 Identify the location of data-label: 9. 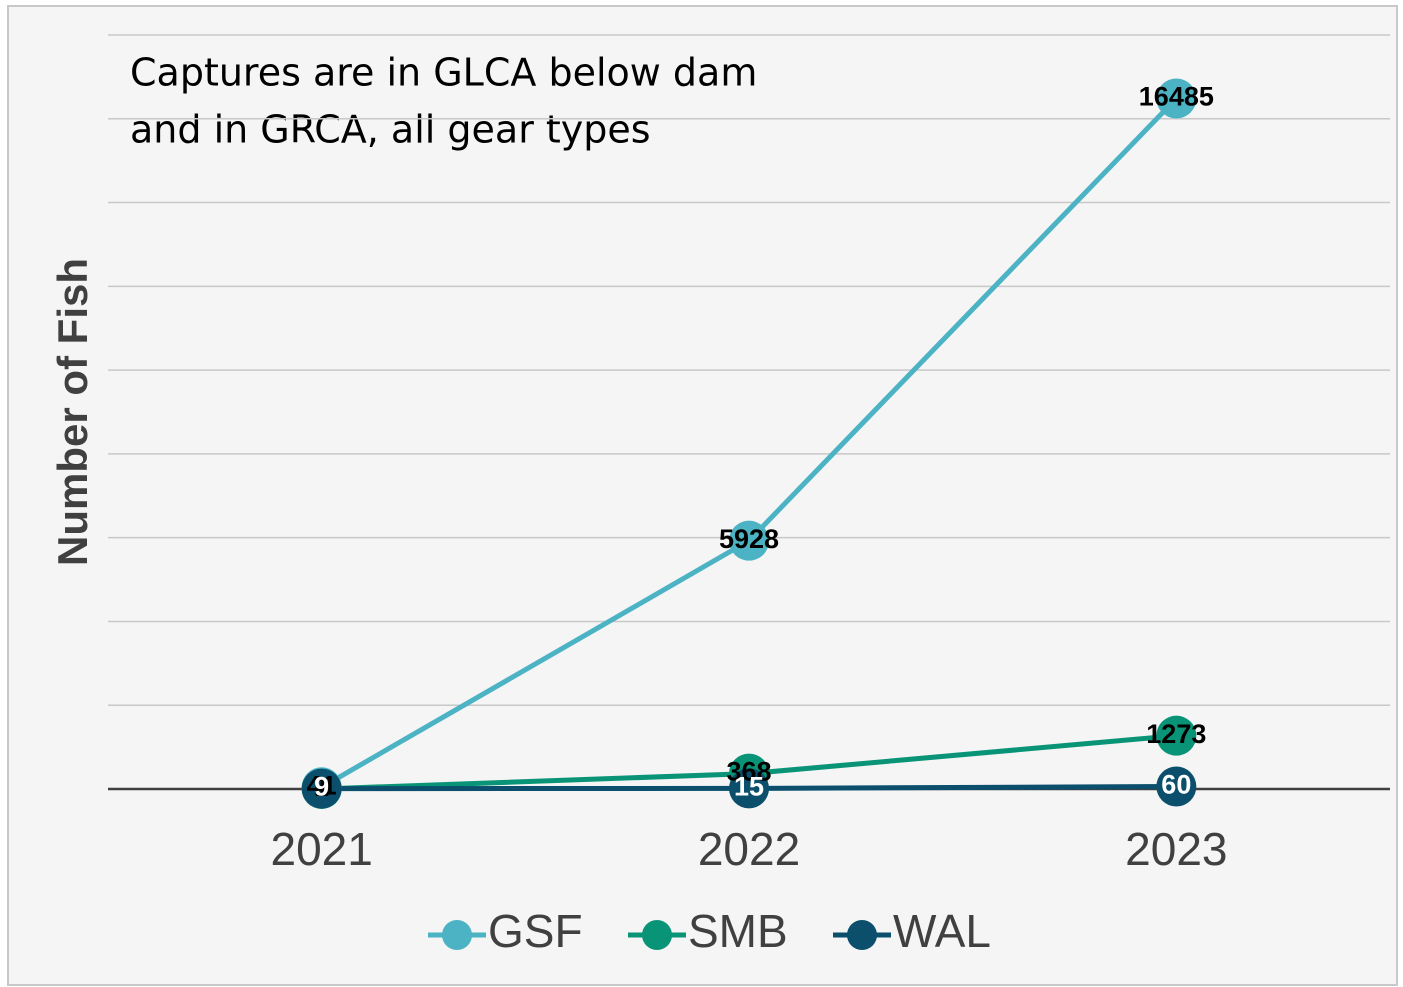
(321, 787).